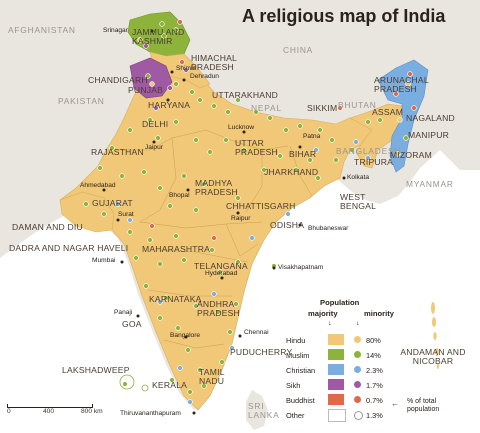 Image resolution: width=480 pixels, height=433 pixels. Describe the element at coordinates (221, 266) in the screenshot. I see `state-label-telangana: TELANGANA` at that location.